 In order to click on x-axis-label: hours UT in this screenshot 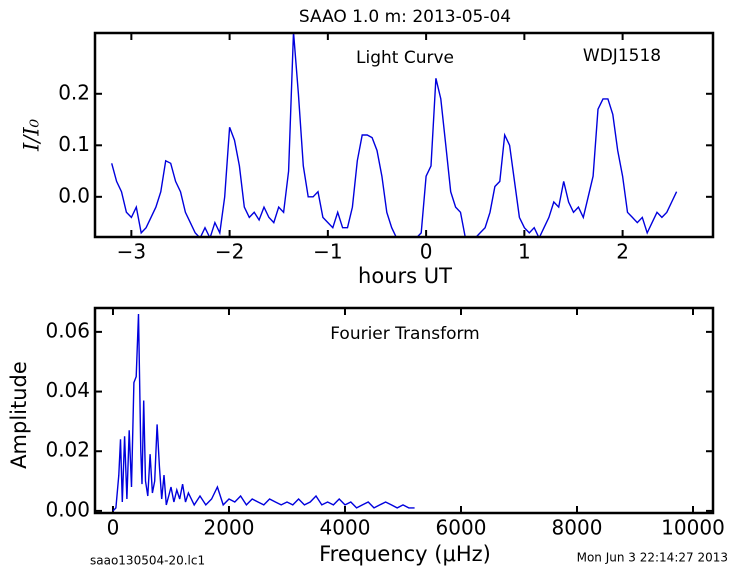, I will do `click(405, 276)`.